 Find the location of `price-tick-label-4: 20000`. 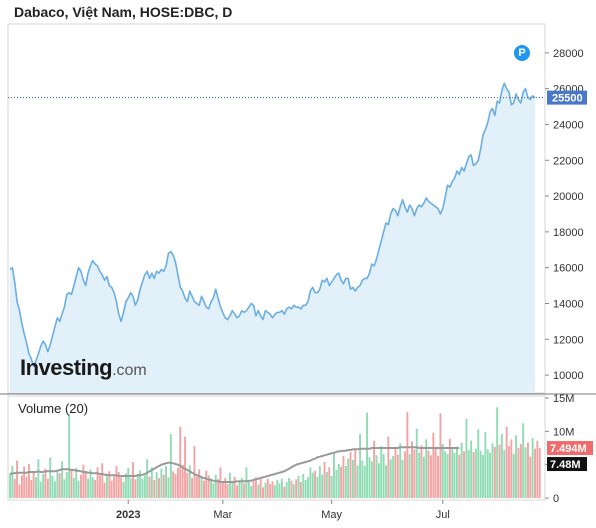

price-tick-label-4: 20000 is located at coordinates (568, 197).